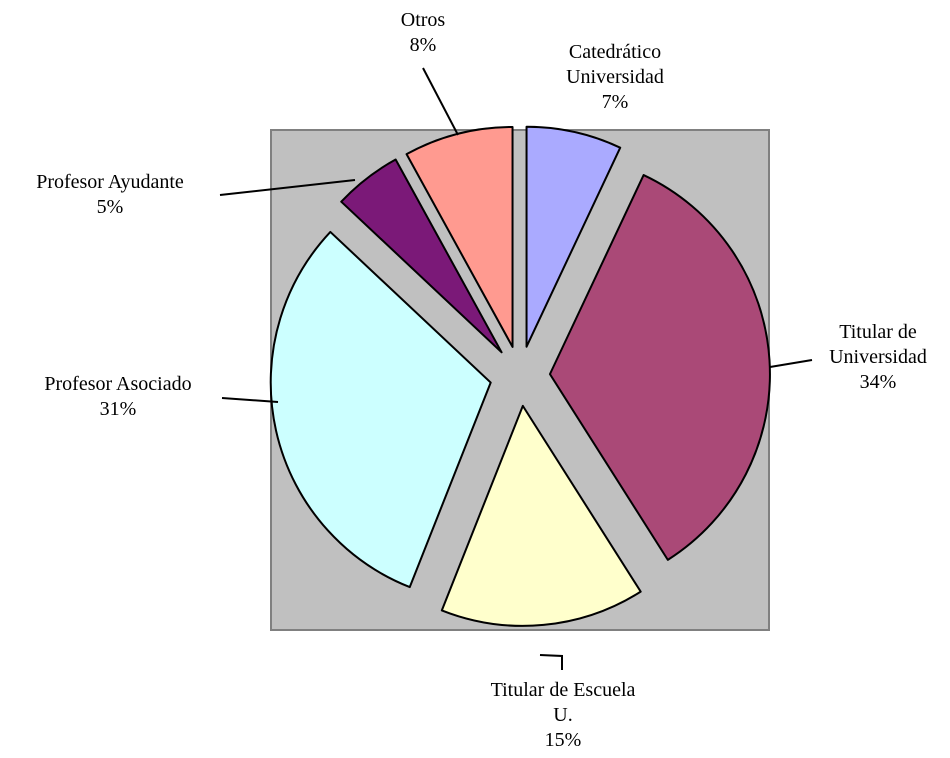 Image resolution: width=950 pixels, height=758 pixels. I want to click on value-label: 5%, so click(110, 207).